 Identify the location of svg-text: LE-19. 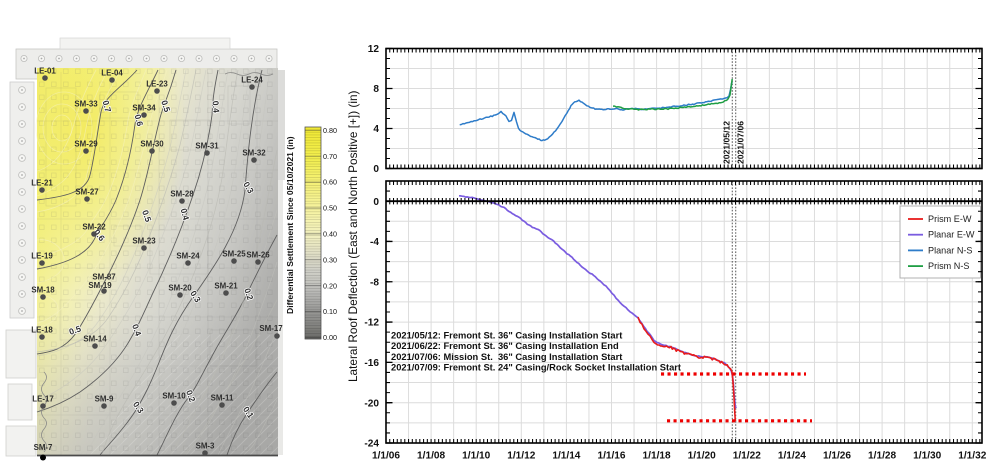
(42, 256).